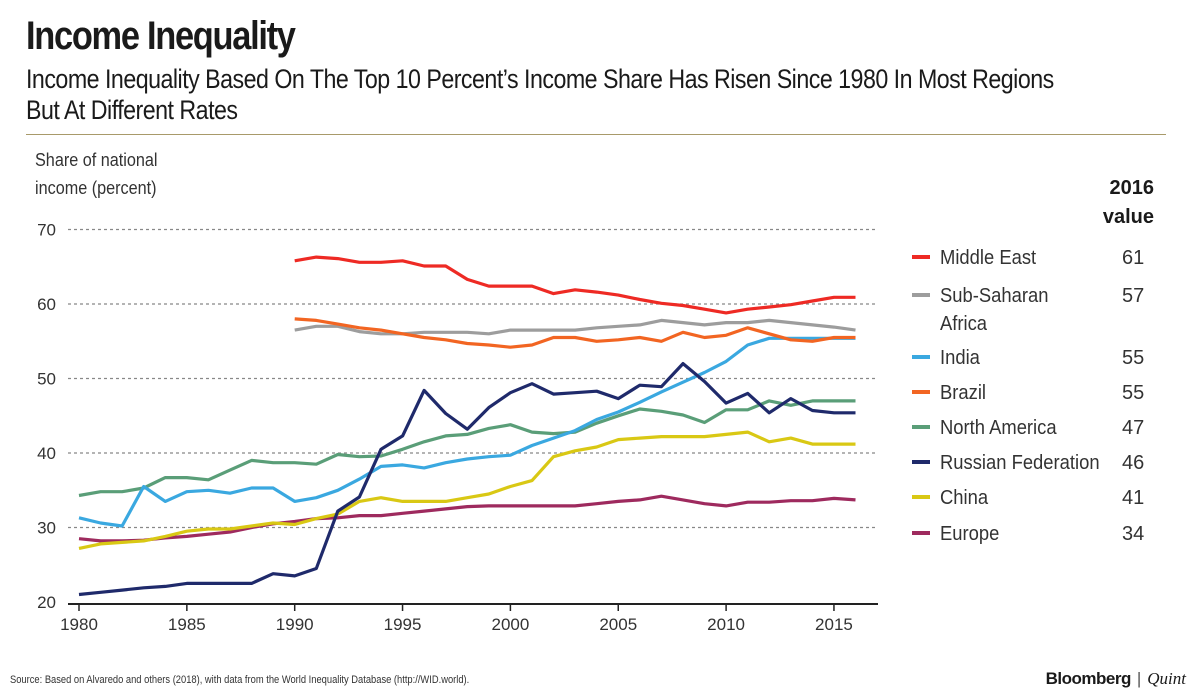 The image size is (1200, 697). What do you see at coordinates (575, 327) in the screenshot?
I see `series-line-sub-saharan-africa` at bounding box center [575, 327].